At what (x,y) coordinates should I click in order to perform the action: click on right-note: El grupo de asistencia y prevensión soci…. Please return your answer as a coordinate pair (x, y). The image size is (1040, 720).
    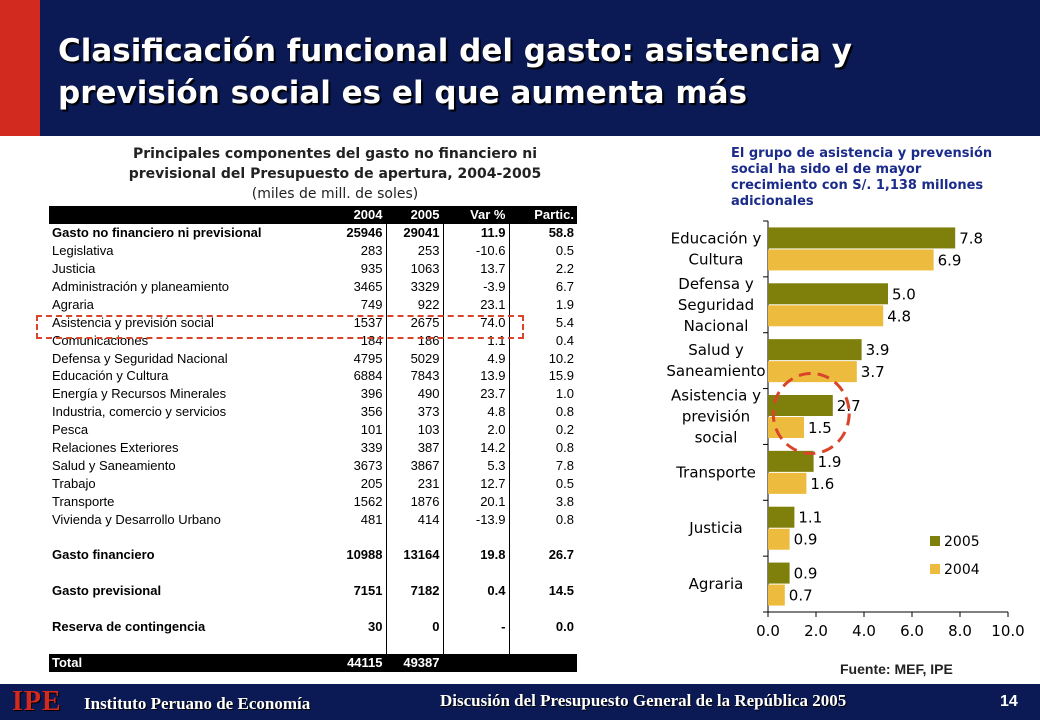
    Looking at the image, I should click on (862, 177).